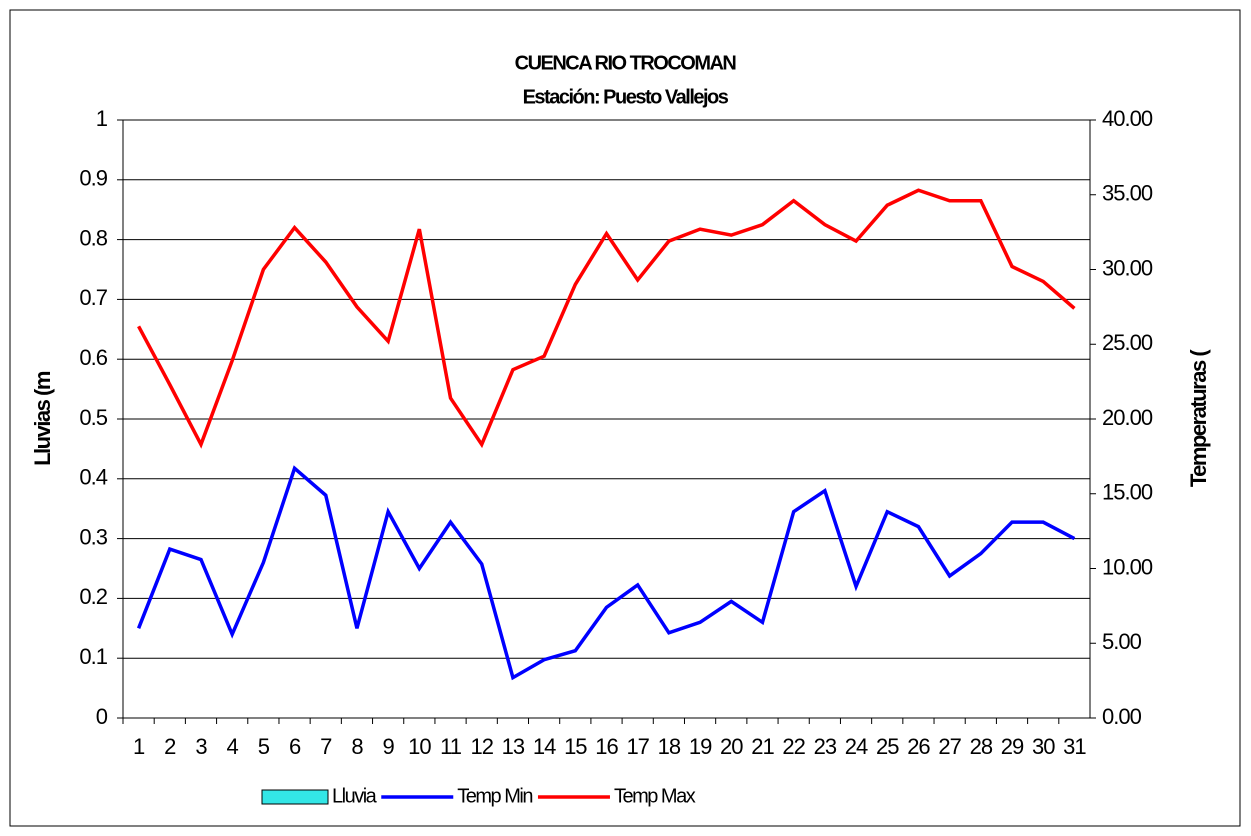 This screenshot has height=836, width=1251. I want to click on x-tick-label: 7, so click(326, 746).